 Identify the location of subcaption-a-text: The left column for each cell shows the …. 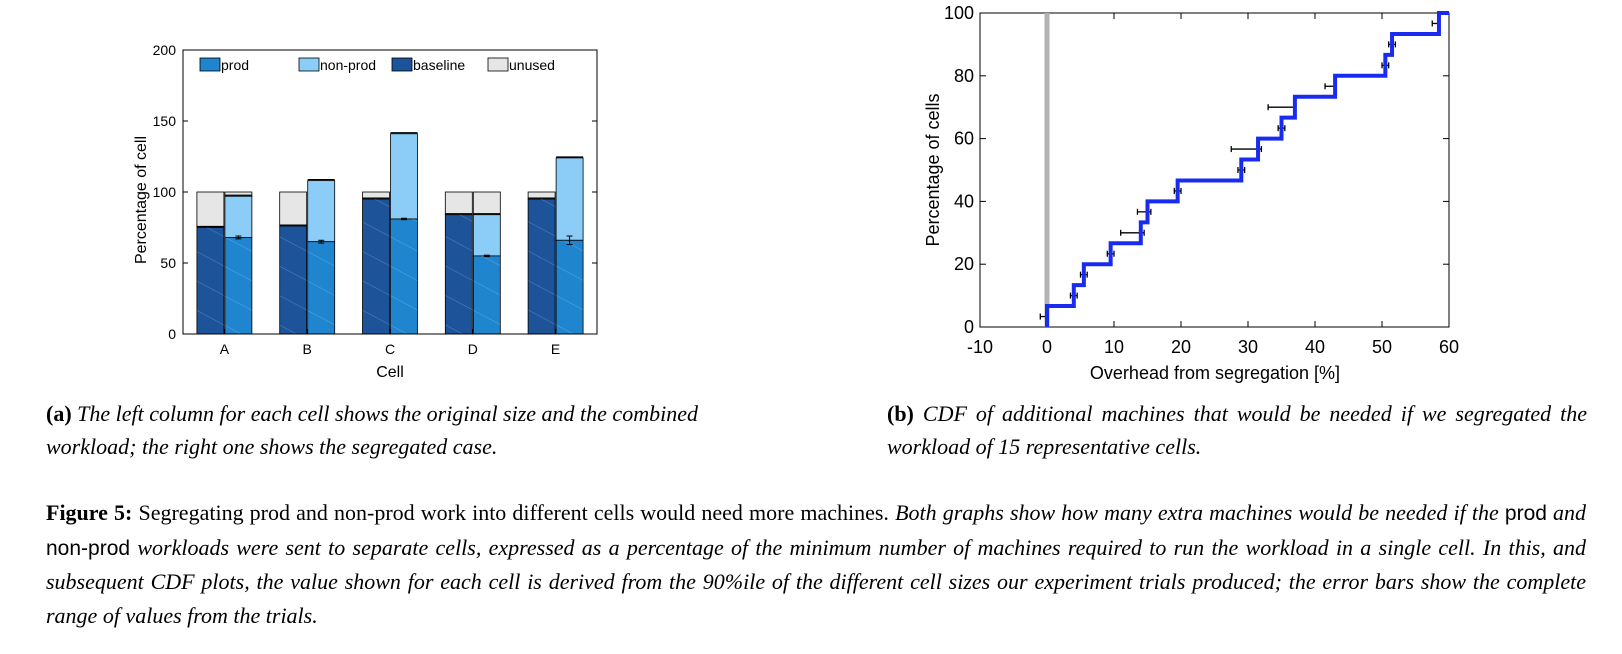
(372, 430).